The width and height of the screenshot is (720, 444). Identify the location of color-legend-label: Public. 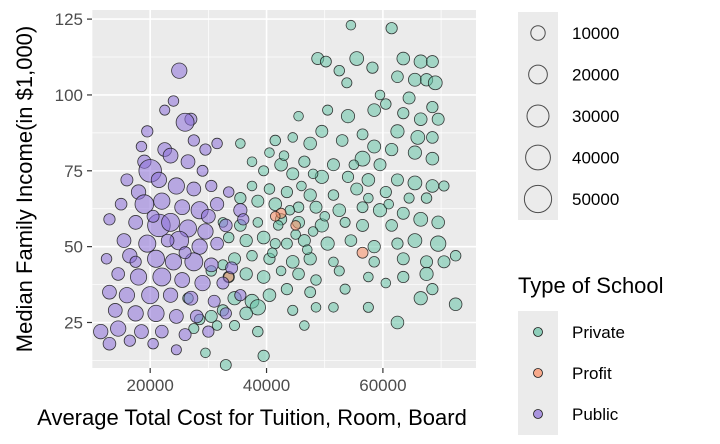
(595, 414).